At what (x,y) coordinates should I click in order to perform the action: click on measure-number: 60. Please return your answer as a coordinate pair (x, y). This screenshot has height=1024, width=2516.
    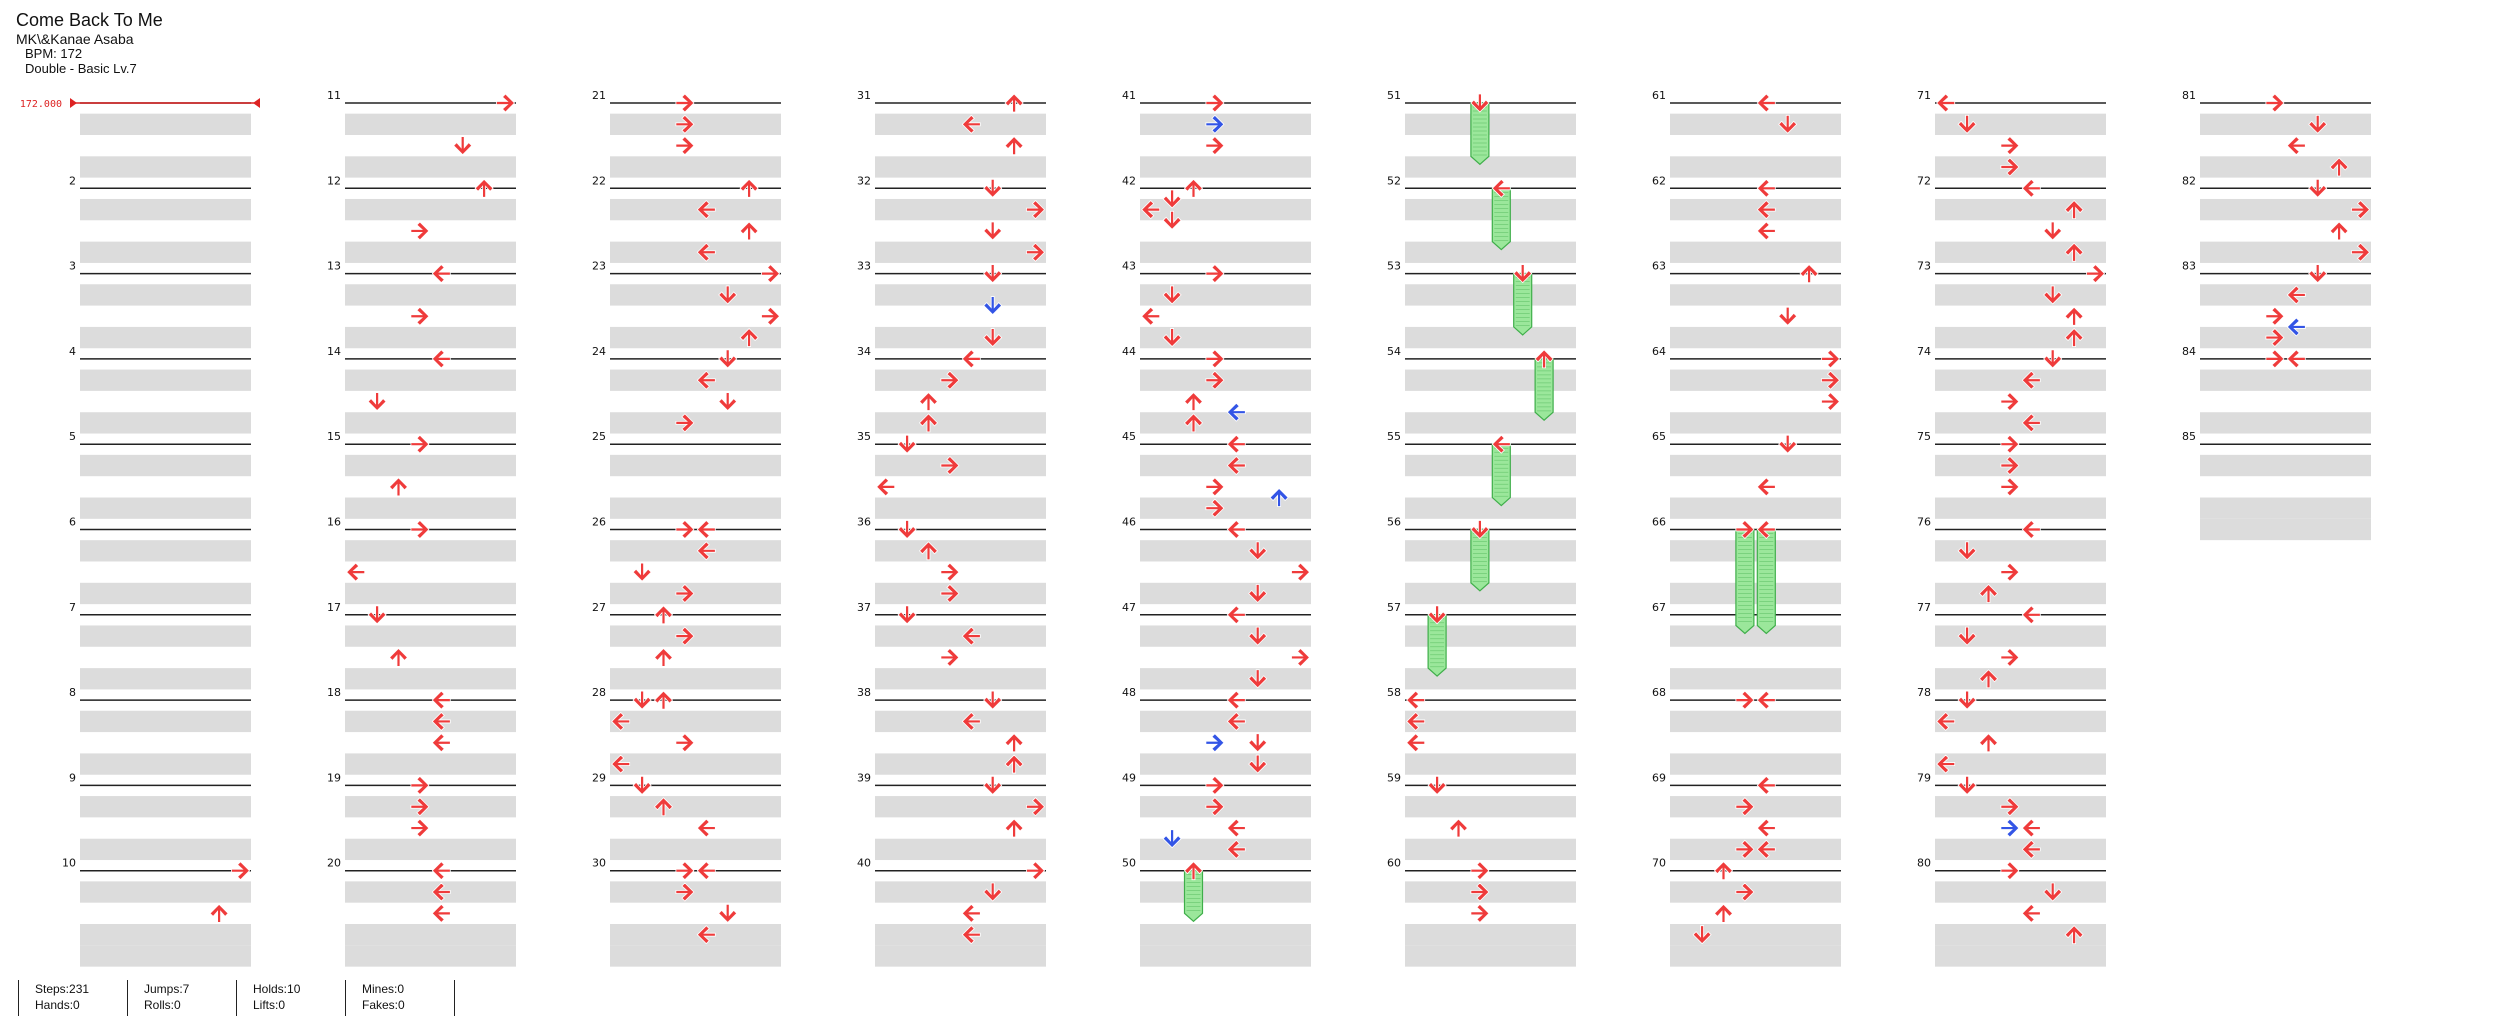
    Looking at the image, I should click on (1394, 863).